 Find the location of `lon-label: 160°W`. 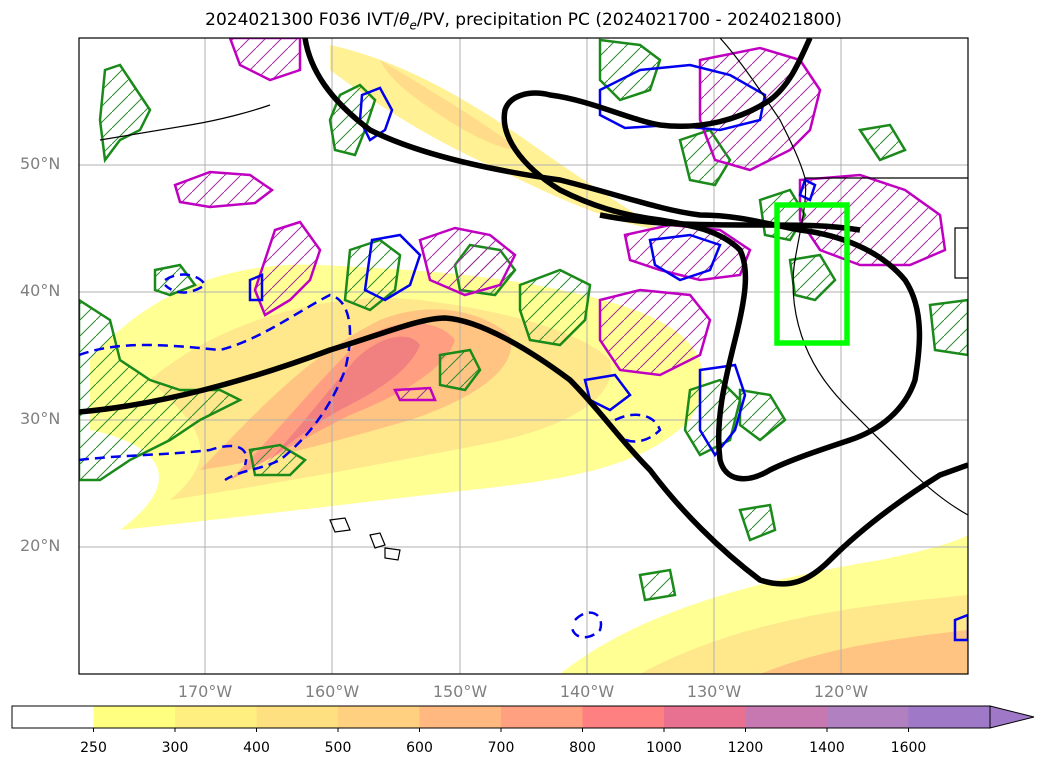

lon-label: 160°W is located at coordinates (332, 691).